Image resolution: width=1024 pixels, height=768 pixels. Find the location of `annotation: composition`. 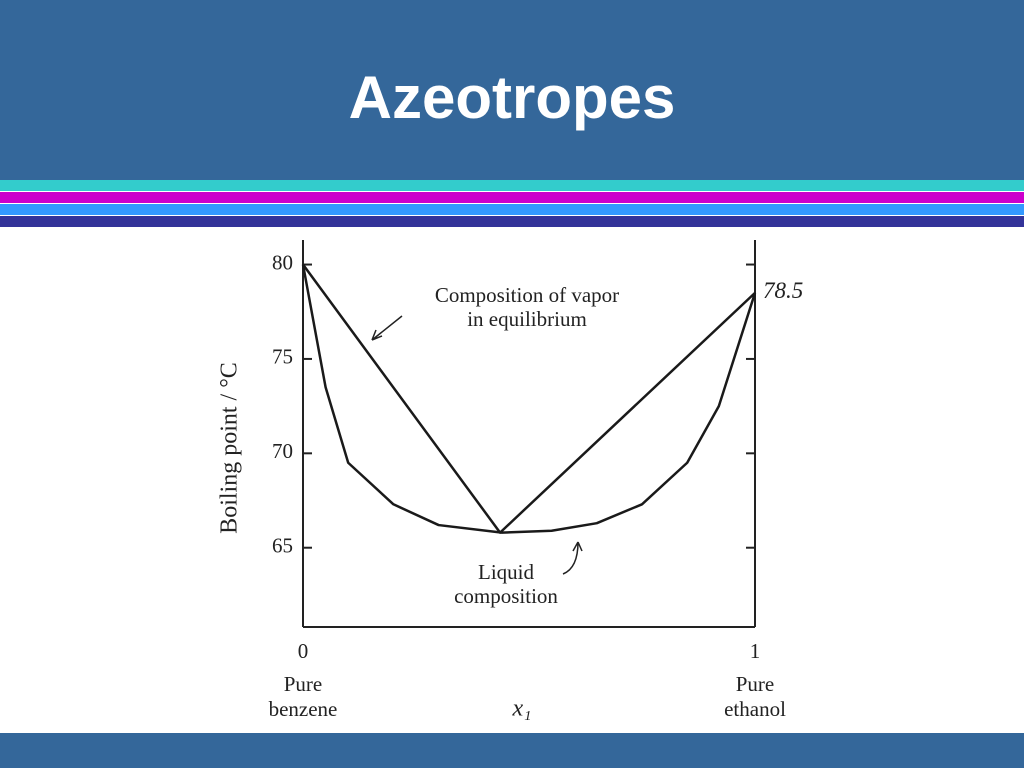

annotation: composition is located at coordinates (506, 596).